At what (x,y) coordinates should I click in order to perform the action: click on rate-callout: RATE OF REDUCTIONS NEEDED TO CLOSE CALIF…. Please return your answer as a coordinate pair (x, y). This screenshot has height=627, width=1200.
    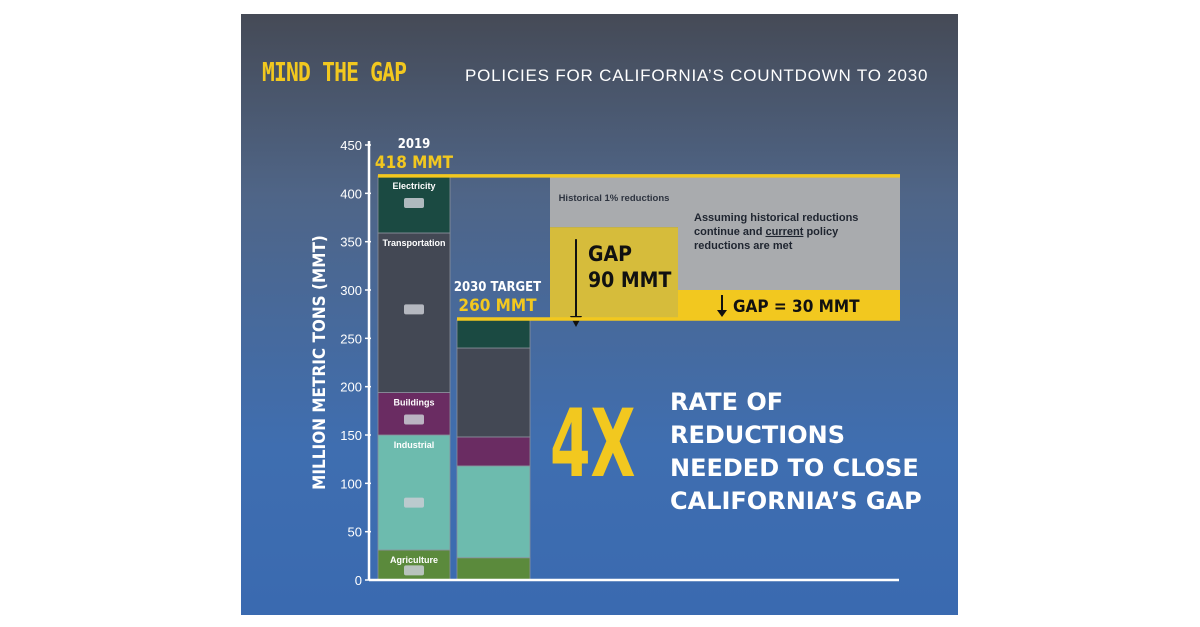
    Looking at the image, I should click on (814, 452).